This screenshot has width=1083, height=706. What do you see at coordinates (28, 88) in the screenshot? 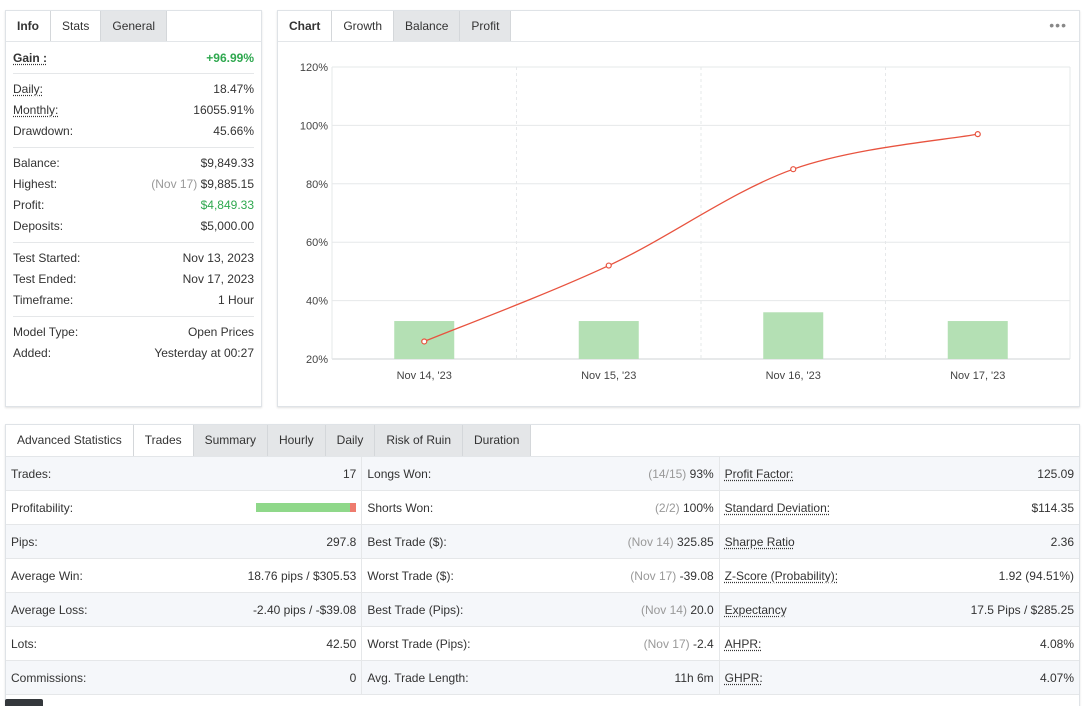
I see `stat-label: Daily:` at bounding box center [28, 88].